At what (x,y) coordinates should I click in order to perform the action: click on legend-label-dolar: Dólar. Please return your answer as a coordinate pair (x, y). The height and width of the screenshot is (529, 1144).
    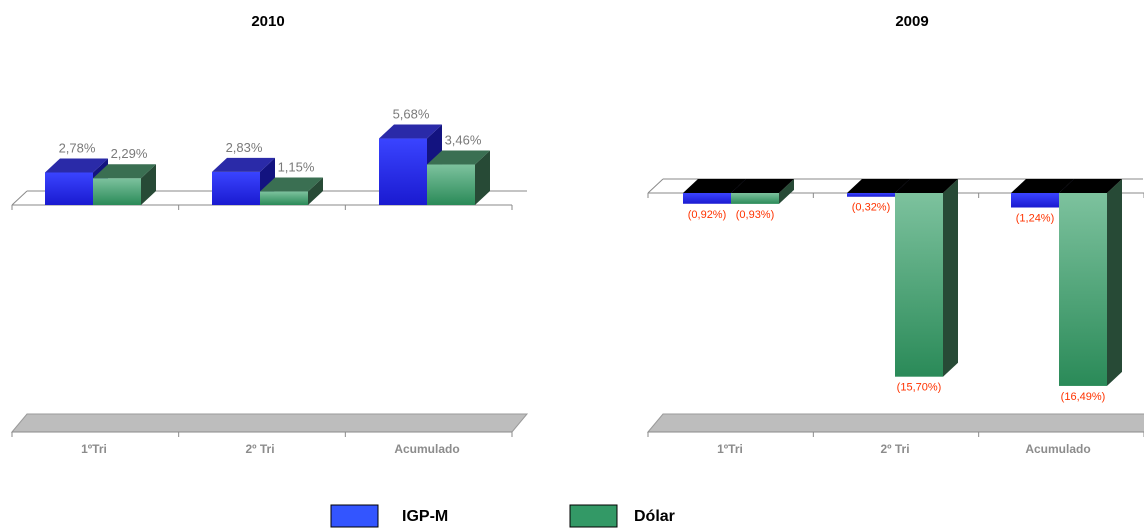
    Looking at the image, I should click on (654, 516).